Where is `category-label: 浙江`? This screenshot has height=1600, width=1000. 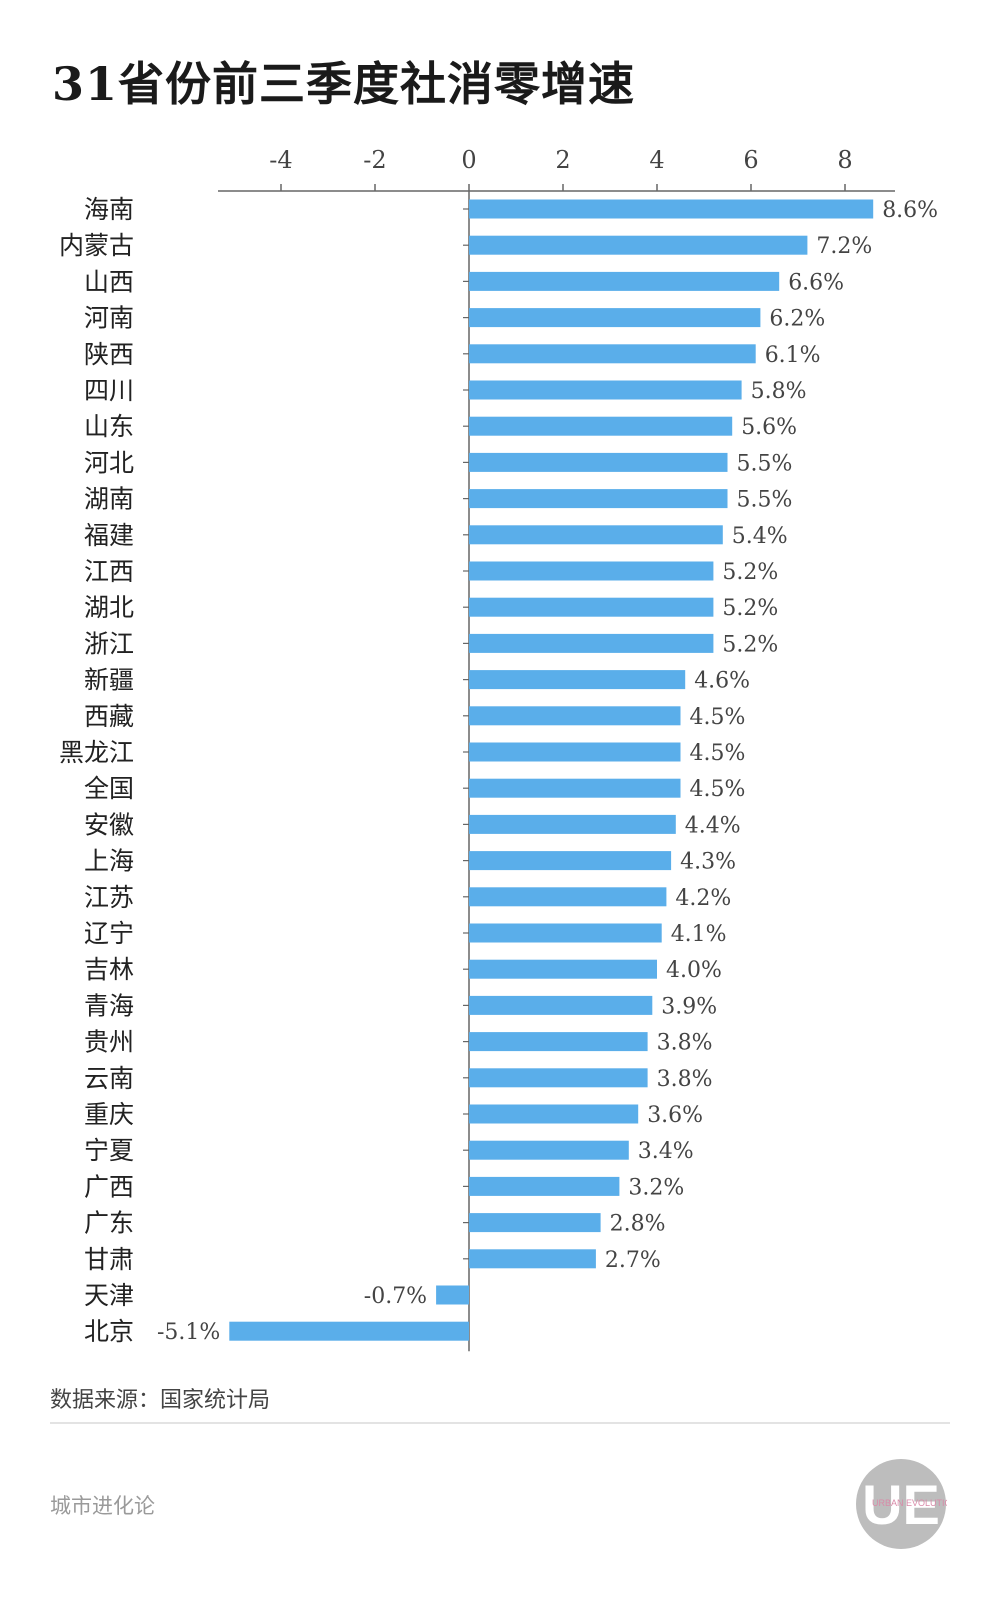 category-label: 浙江 is located at coordinates (109, 643).